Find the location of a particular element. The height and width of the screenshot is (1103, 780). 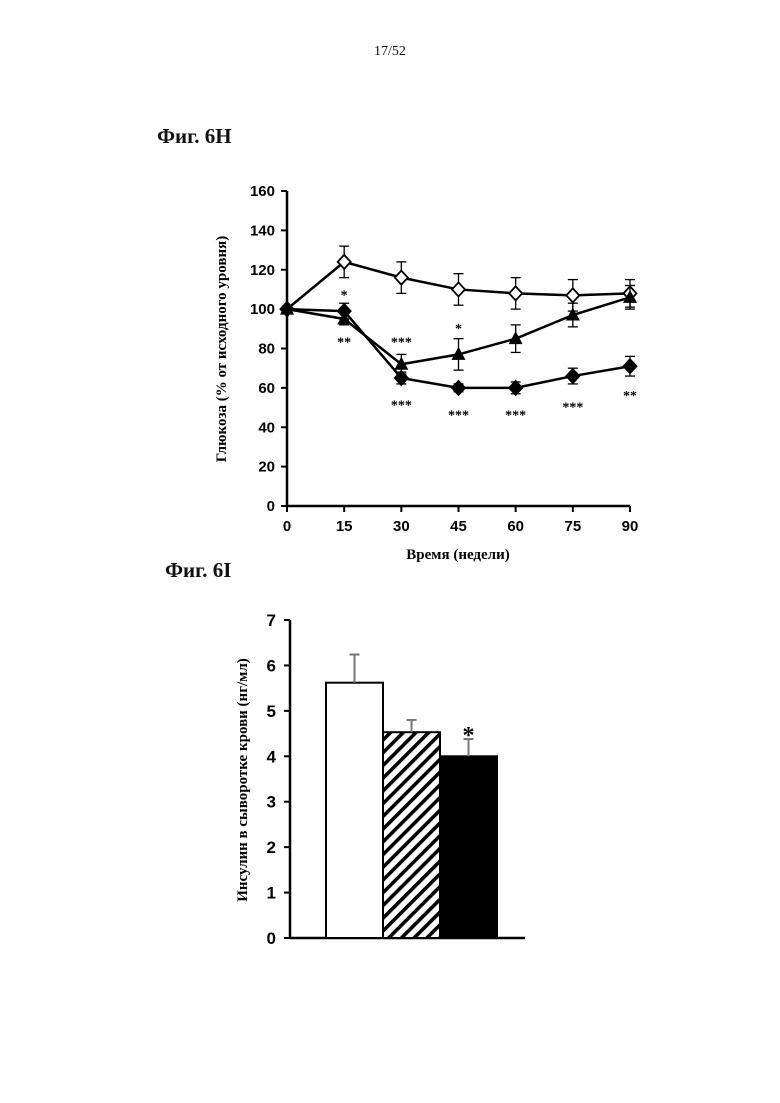

insulin-bars is located at coordinates (411, 796).